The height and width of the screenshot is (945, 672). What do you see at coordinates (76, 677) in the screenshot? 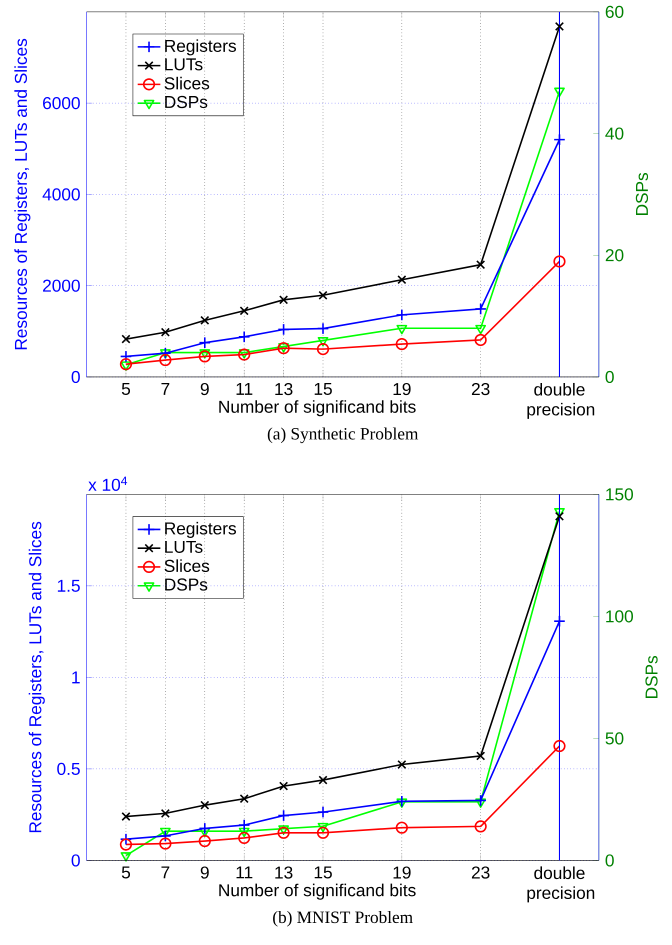
I see `y-tick-label: 1` at bounding box center [76, 677].